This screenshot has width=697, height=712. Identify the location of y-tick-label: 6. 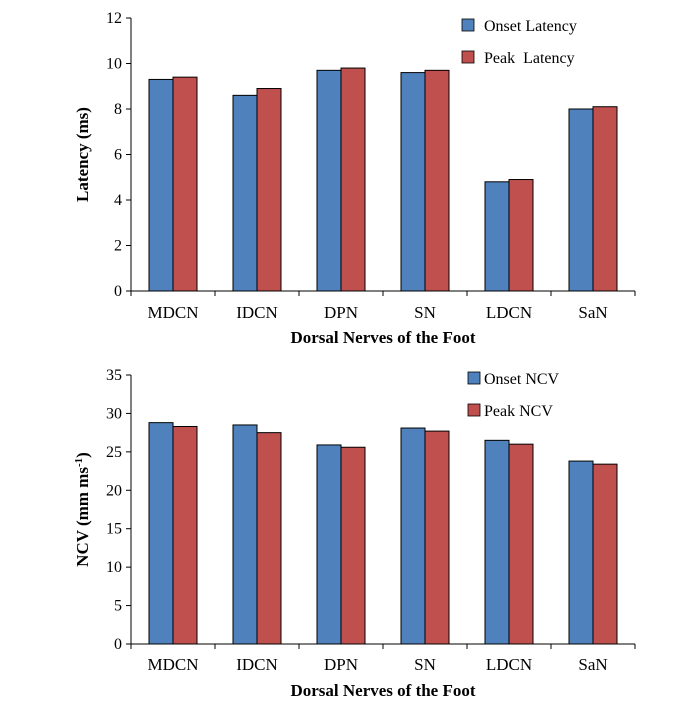
(118, 155).